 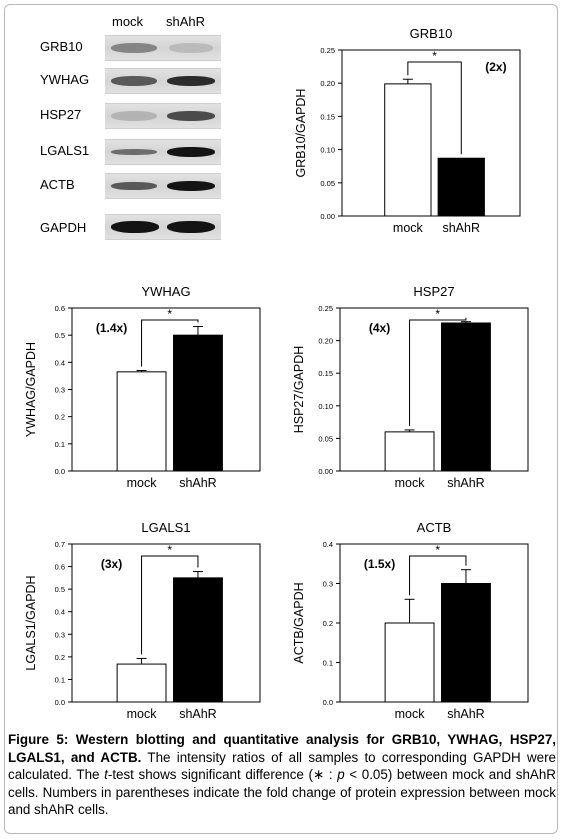 What do you see at coordinates (186, 21) in the screenshot?
I see `blot-header-shahr: shAhR` at bounding box center [186, 21].